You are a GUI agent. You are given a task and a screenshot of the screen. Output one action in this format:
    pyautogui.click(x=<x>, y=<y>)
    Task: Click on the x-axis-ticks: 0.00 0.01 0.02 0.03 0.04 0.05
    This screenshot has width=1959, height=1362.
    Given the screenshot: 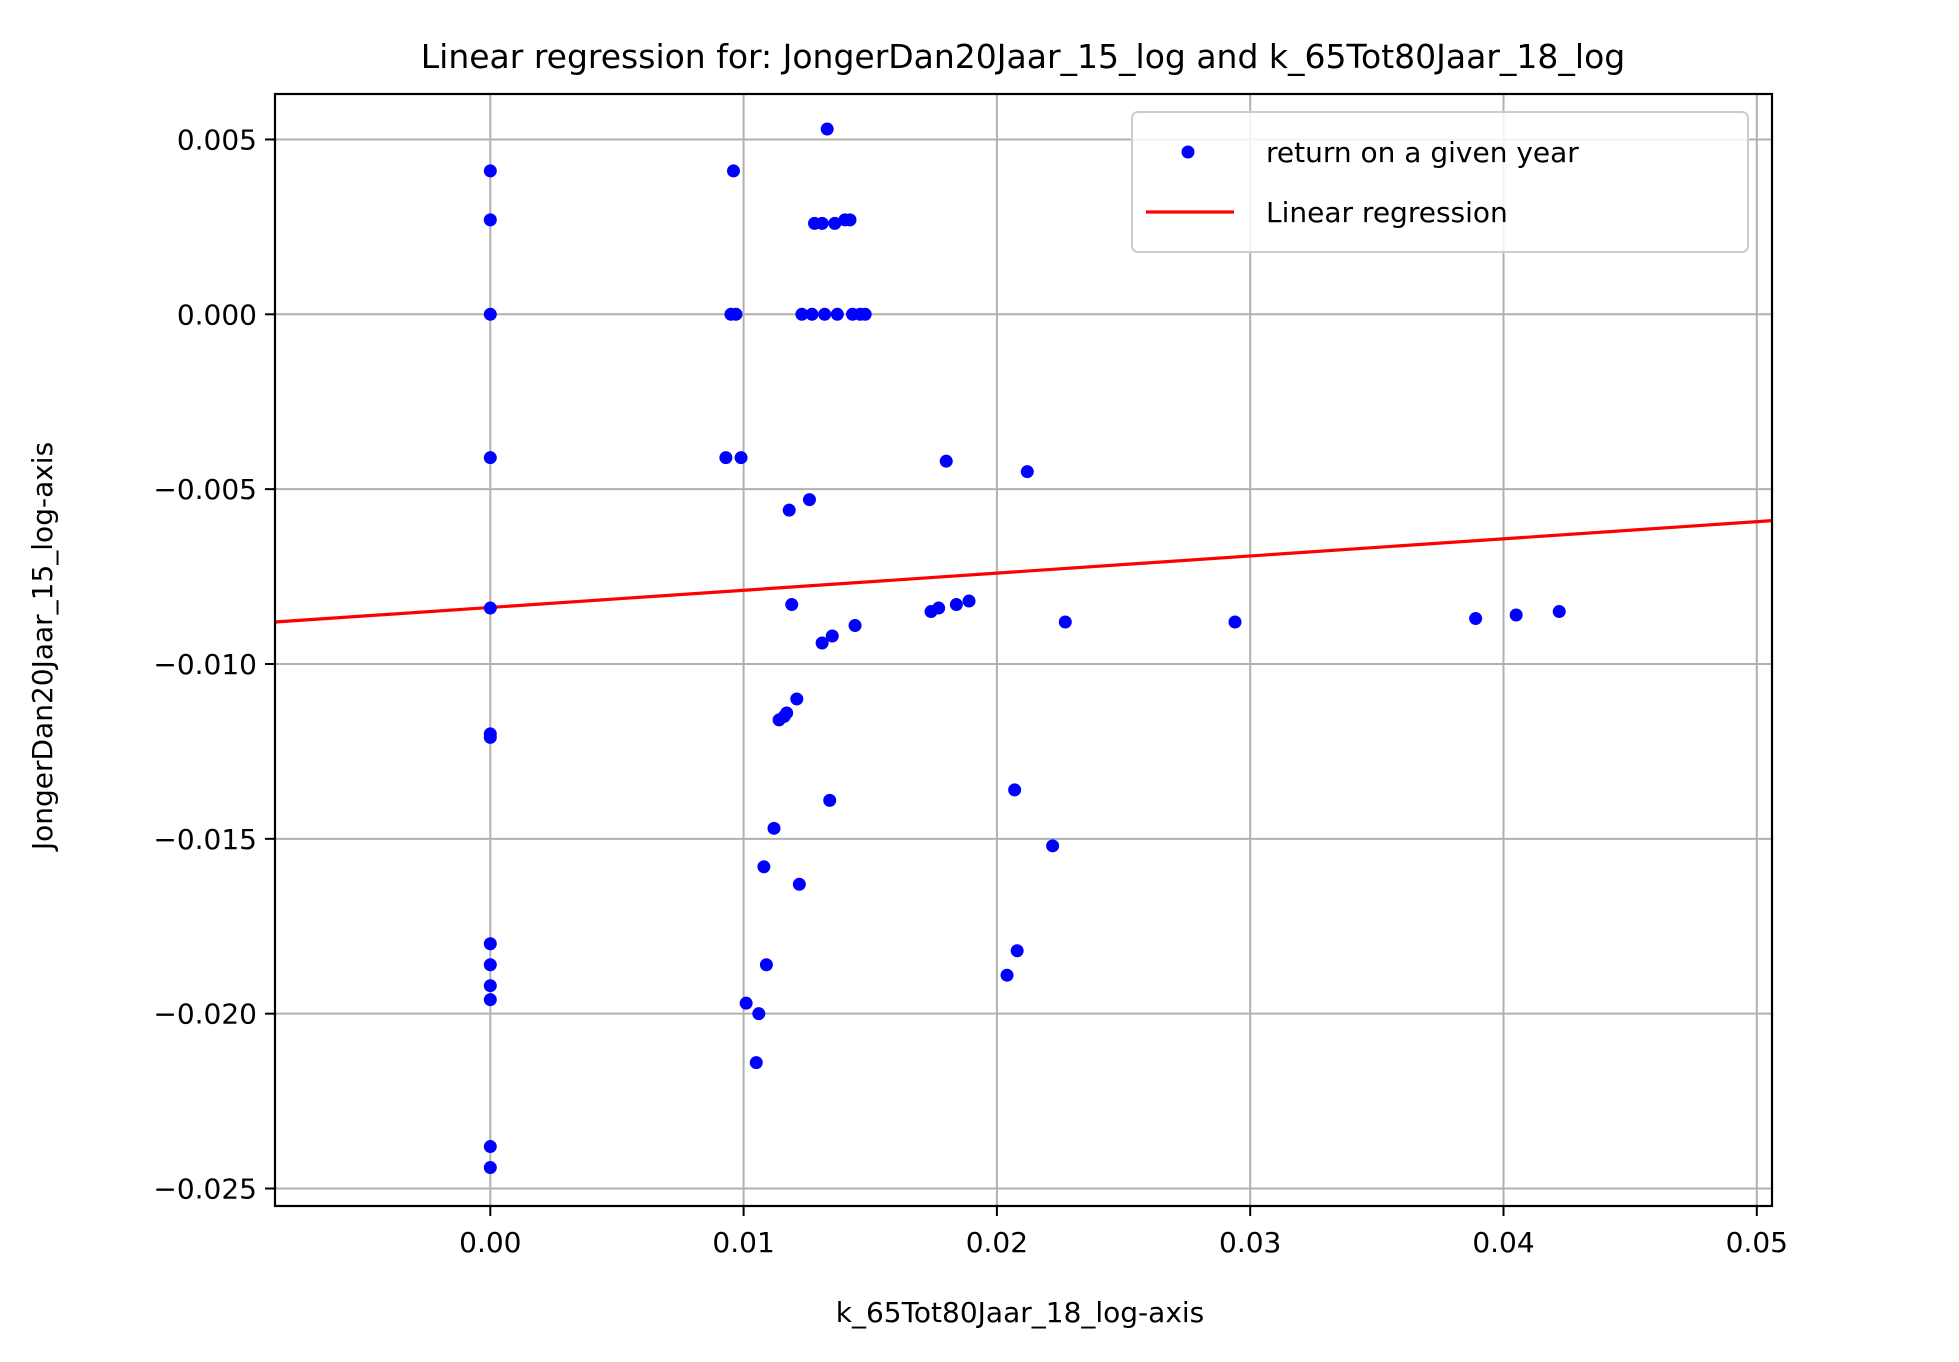 What is the action you would take?
    pyautogui.click(x=1123, y=1232)
    